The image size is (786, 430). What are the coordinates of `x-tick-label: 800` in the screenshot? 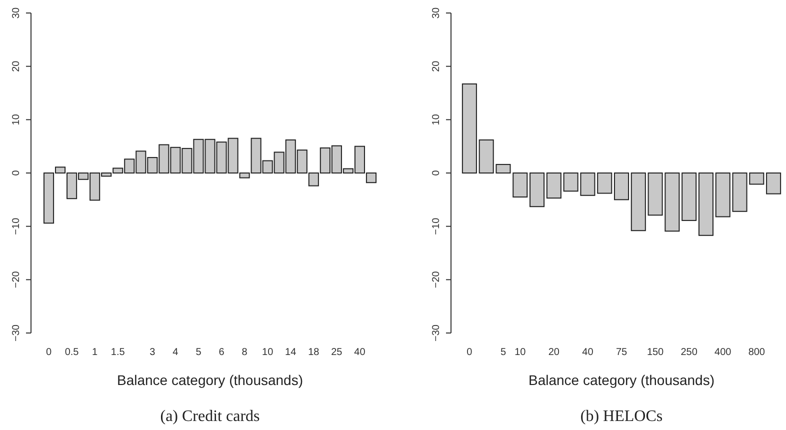 It's located at (757, 352).